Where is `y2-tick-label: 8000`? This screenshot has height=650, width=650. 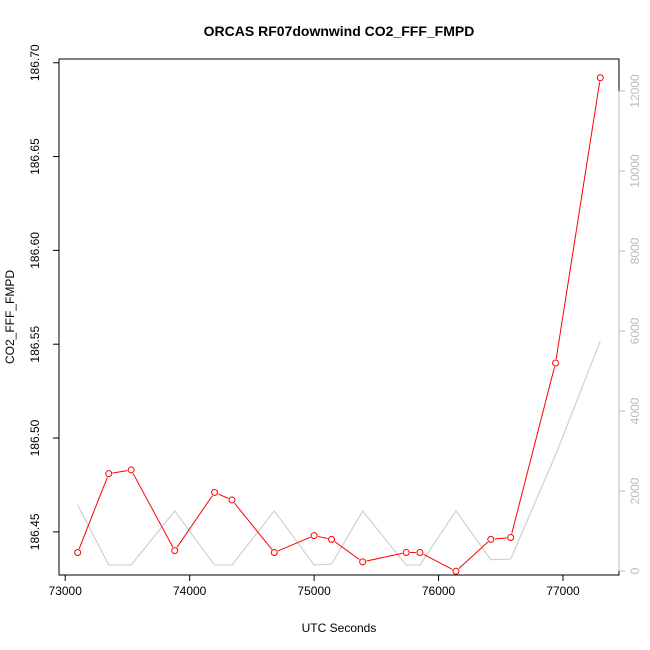
y2-tick-label: 8000 is located at coordinates (635, 250).